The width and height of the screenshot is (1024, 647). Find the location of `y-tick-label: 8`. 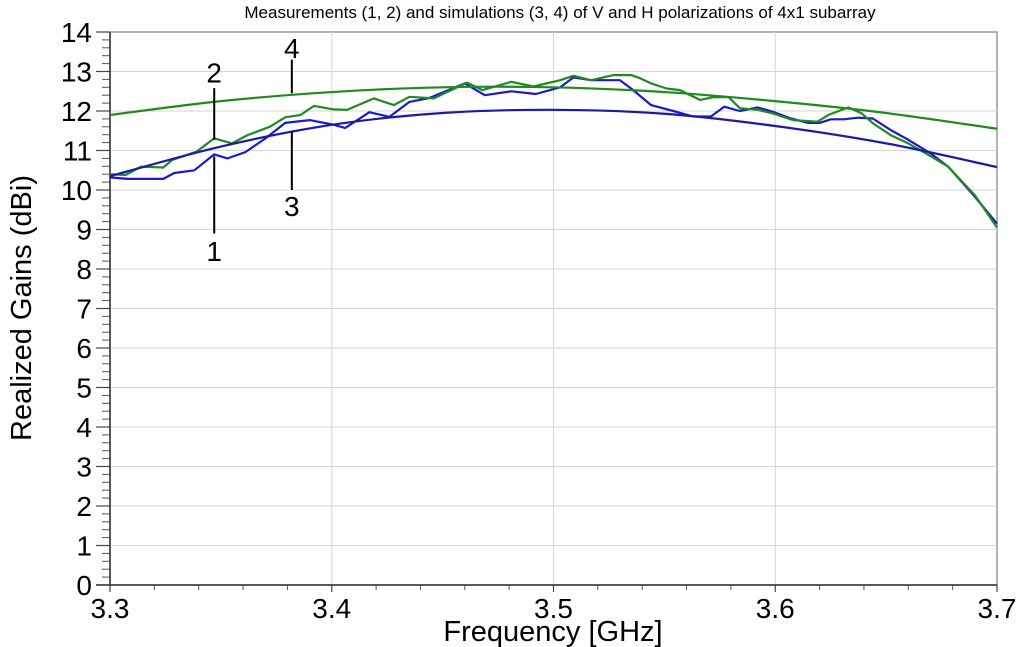

y-tick-label: 8 is located at coordinates (84, 269).